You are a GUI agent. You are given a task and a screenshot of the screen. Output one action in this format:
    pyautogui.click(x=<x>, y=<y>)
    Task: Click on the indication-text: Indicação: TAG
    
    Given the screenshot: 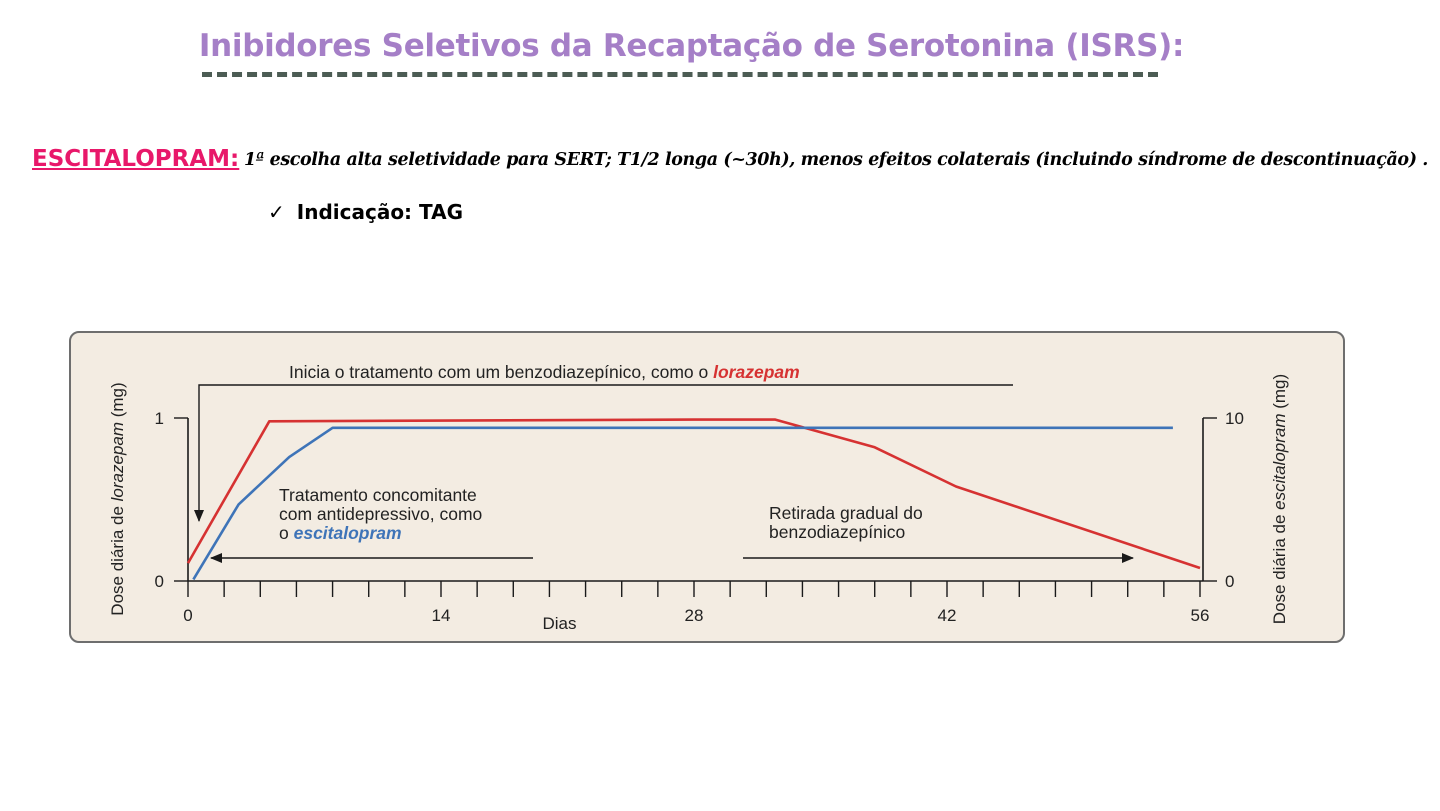 What is the action you would take?
    pyautogui.click(x=380, y=212)
    